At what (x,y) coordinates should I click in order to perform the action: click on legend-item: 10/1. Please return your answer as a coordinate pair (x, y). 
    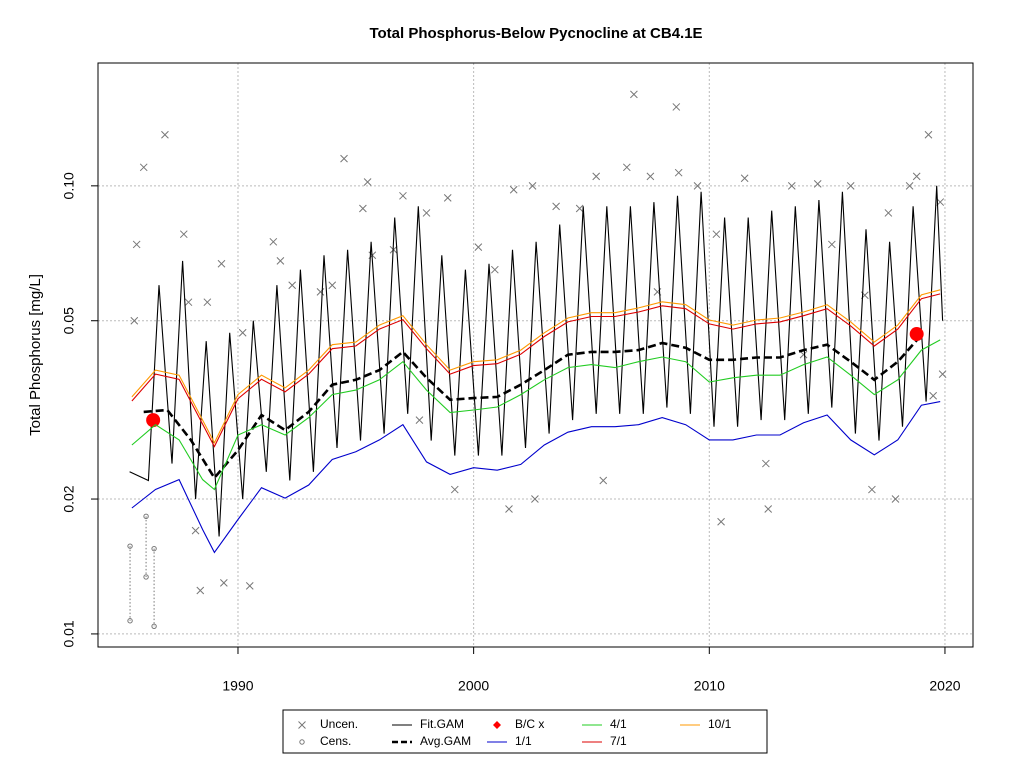
    Looking at the image, I should click on (706, 724).